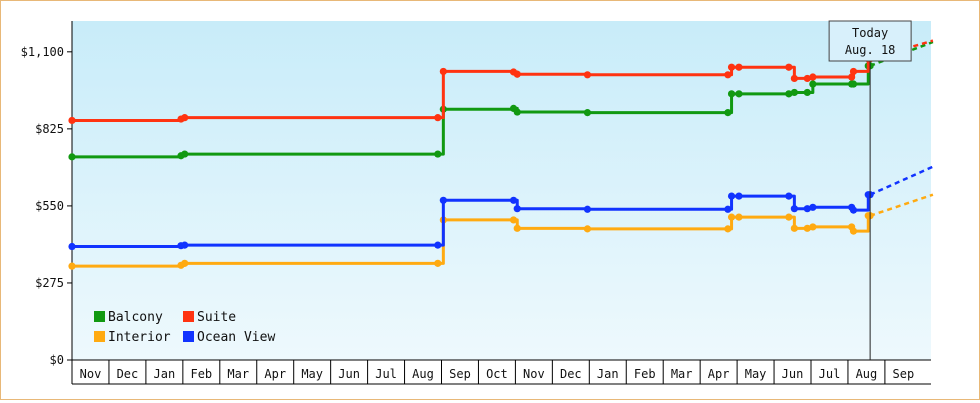  I want to click on y-tick-label: $550, so click(49, 206).